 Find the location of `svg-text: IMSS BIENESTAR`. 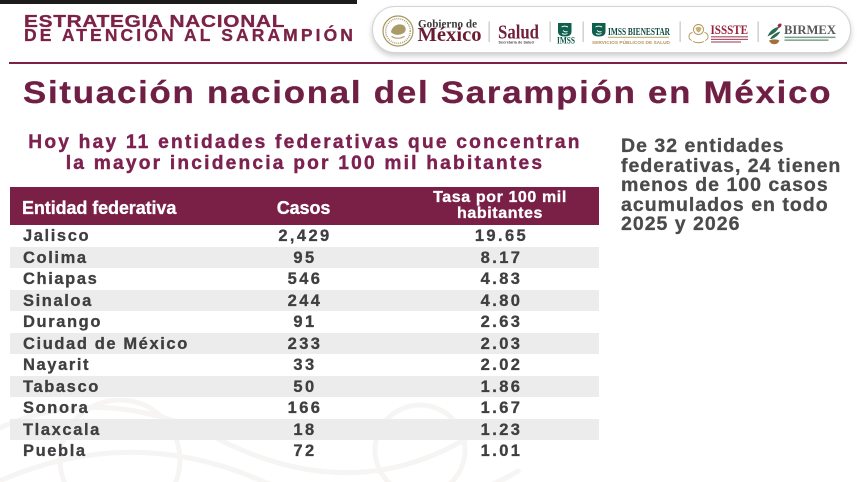

svg-text: IMSS BIENESTAR is located at coordinates (639, 32).